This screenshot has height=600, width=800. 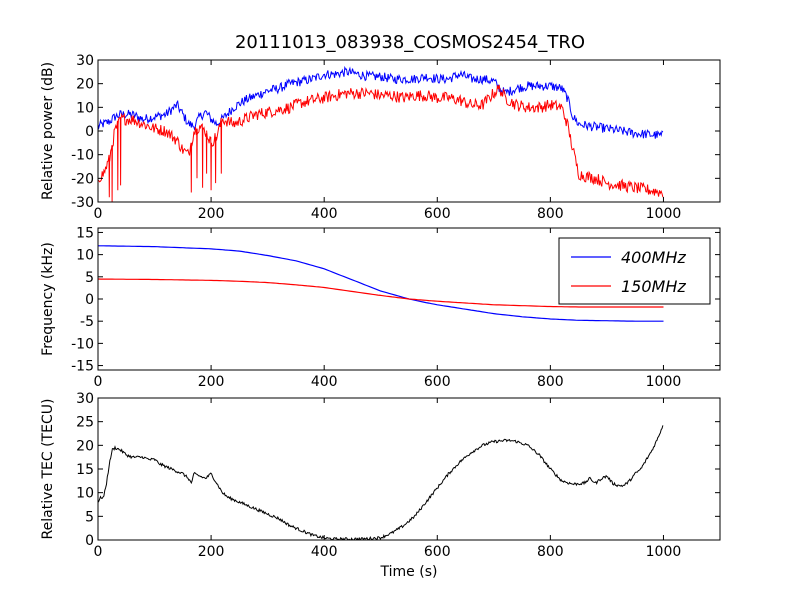 What do you see at coordinates (82, 367) in the screenshot?
I see `y-tick-label: -15` at bounding box center [82, 367].